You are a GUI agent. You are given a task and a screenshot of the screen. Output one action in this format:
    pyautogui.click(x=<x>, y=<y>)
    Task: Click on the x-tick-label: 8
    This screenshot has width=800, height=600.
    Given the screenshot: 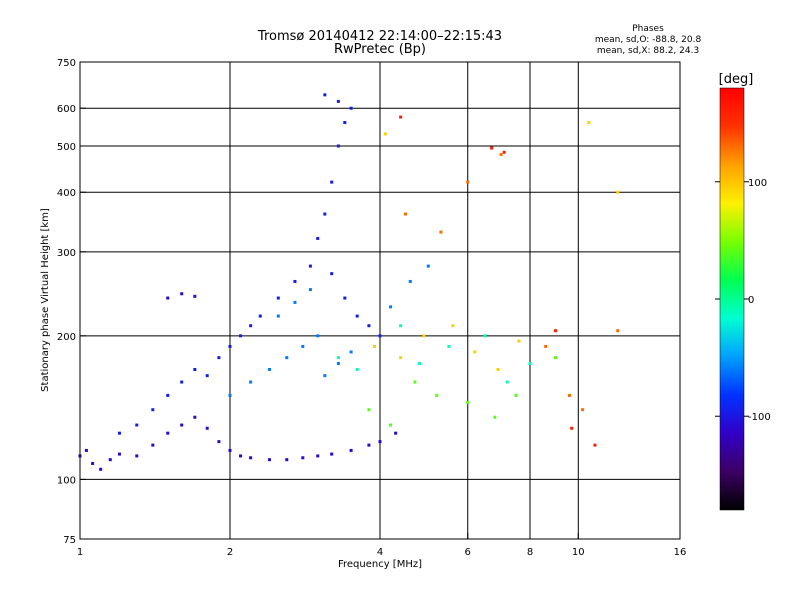 What is the action you would take?
    pyautogui.click(x=530, y=552)
    